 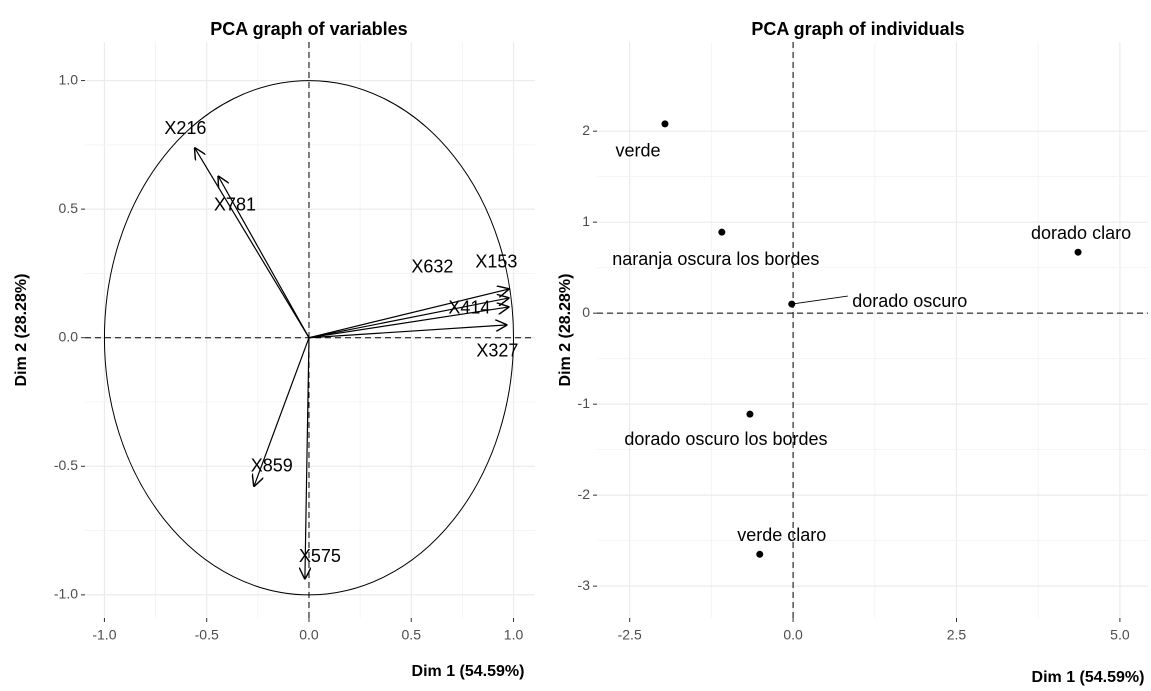 What do you see at coordinates (584, 585) in the screenshot?
I see `y-tick-label: -3` at bounding box center [584, 585].